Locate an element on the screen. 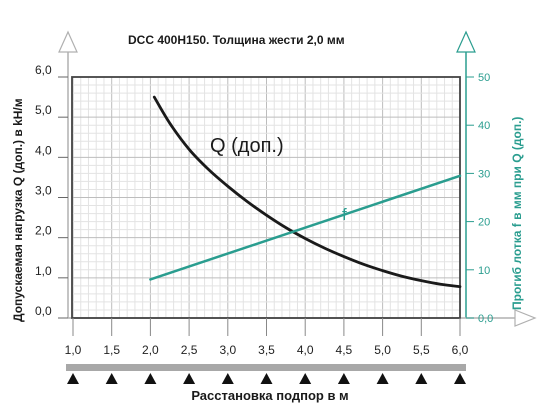 Image resolution: width=540 pixels, height=408 pixels. y-left-tick-label: 2,0 is located at coordinates (43, 231).